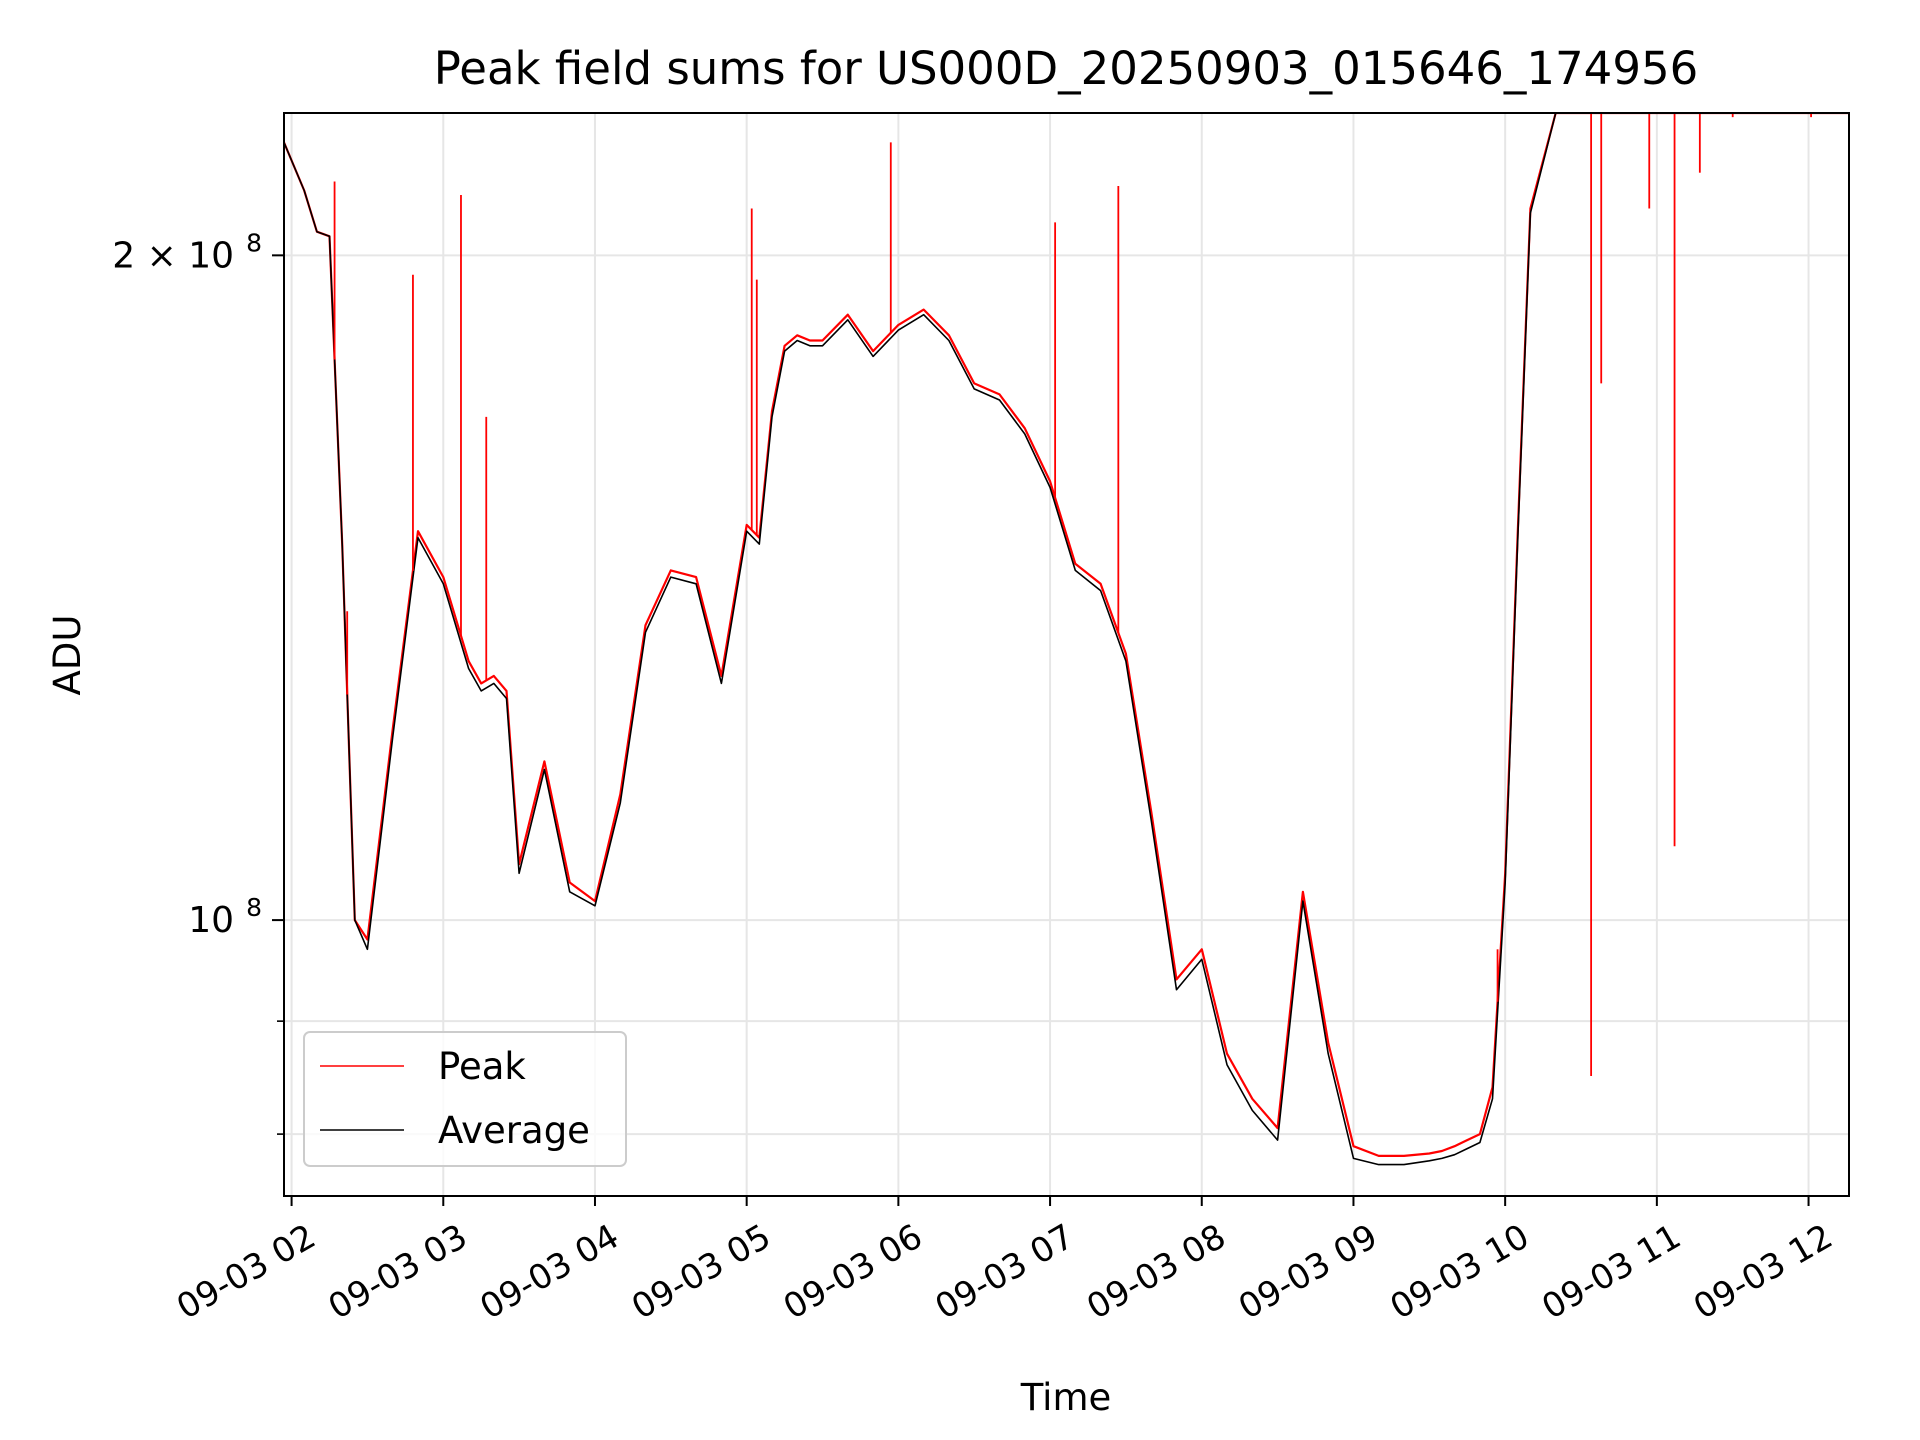 The image size is (1920, 1440). What do you see at coordinates (173, 255) in the screenshot?
I see `y-tick-label: 2 × 10` at bounding box center [173, 255].